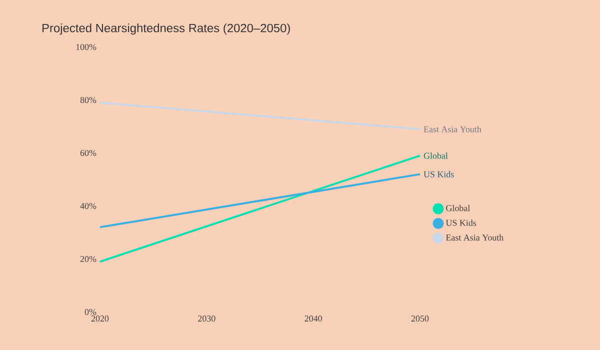  Describe the element at coordinates (313, 319) in the screenshot. I see `x-tick-label: 2040` at that location.